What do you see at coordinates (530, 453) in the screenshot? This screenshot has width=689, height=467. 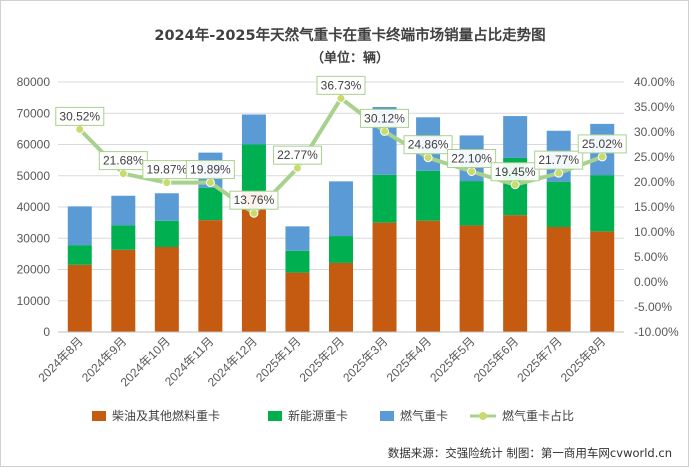 I see `source-note: 数据来源：交强险统计 制图：第一商用车网cvworld.cn` at bounding box center [530, 453].